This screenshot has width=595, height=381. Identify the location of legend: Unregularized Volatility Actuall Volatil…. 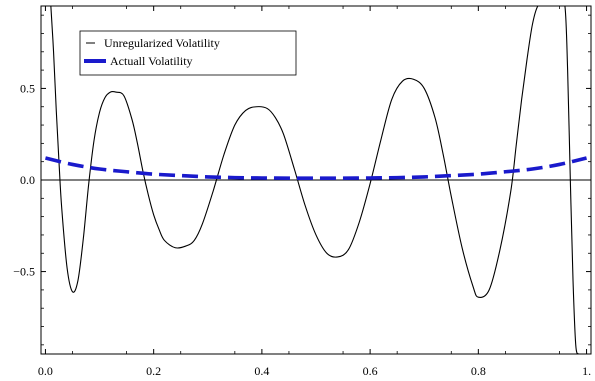
(188, 53).